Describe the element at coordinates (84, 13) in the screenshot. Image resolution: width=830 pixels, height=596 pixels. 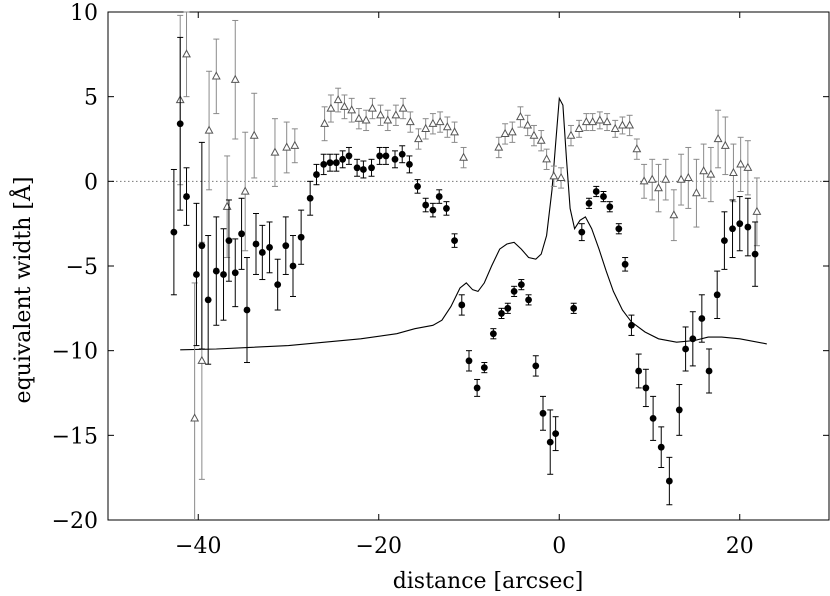
I see `y-tick-label: 10` at that location.